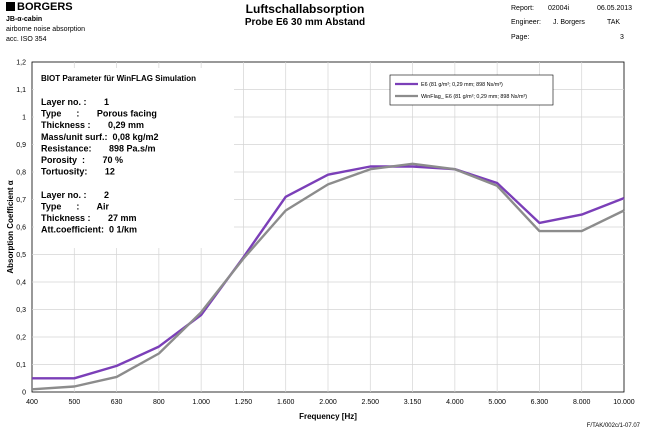 The height and width of the screenshot is (432, 650). What do you see at coordinates (21, 145) in the screenshot?
I see `y-tick-label: 0,9` at bounding box center [21, 145].